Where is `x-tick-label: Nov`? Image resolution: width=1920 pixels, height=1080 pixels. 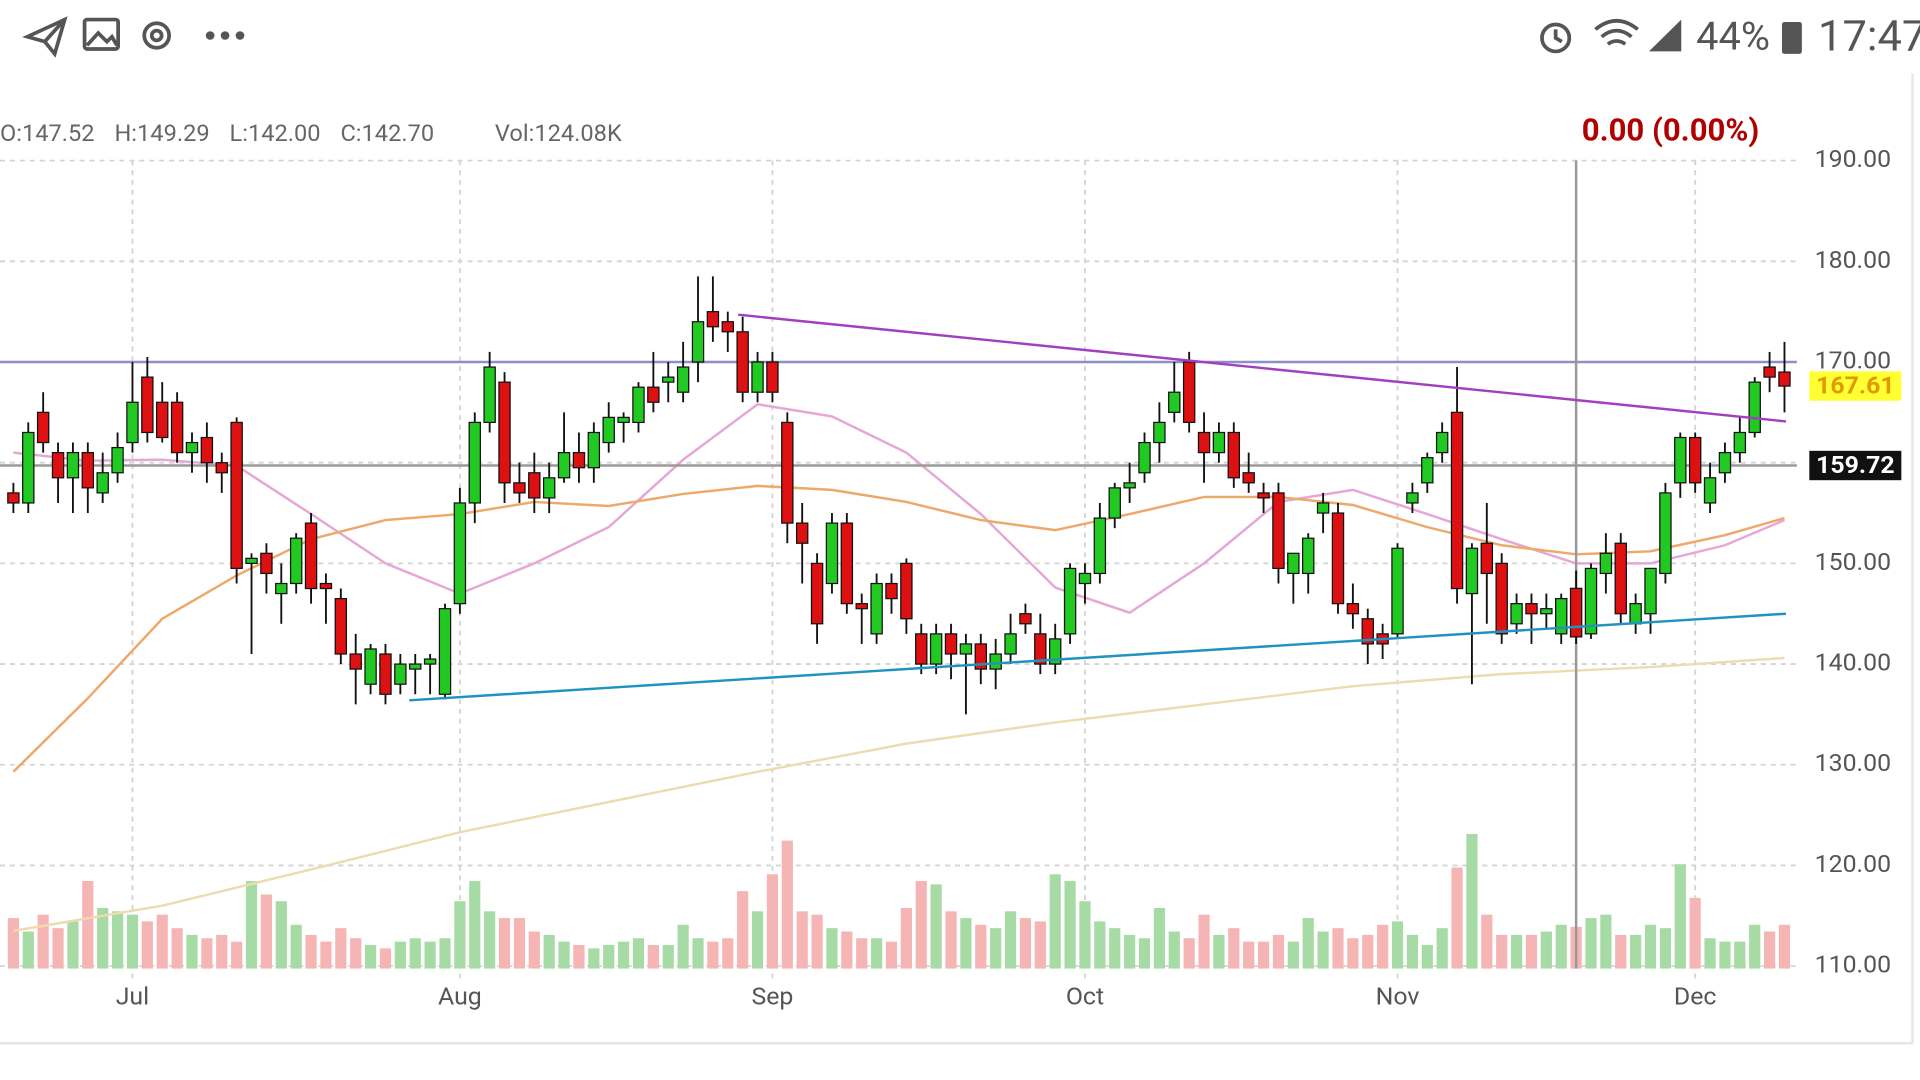
x-tick-label: Nov is located at coordinates (1398, 997).